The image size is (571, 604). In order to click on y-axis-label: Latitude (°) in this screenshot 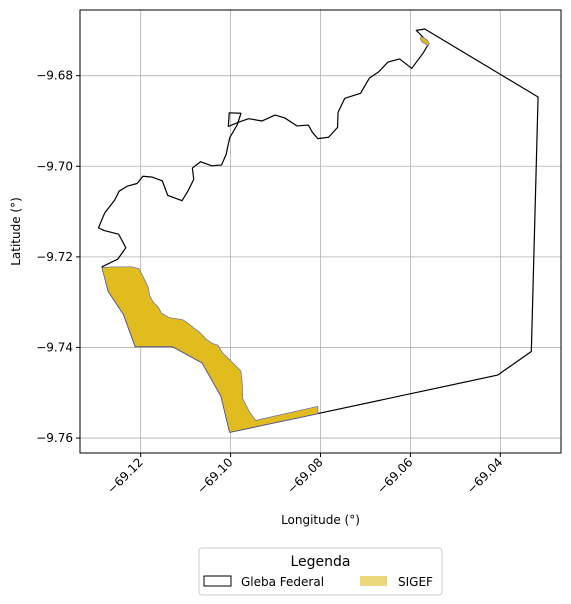, I will do `click(16, 231)`.